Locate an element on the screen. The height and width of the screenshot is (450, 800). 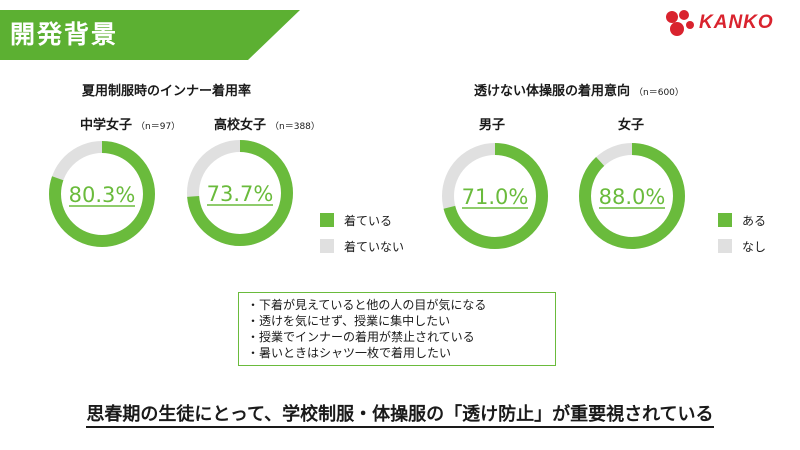
left-legend: 着ている 着ていない is located at coordinates (362, 235).